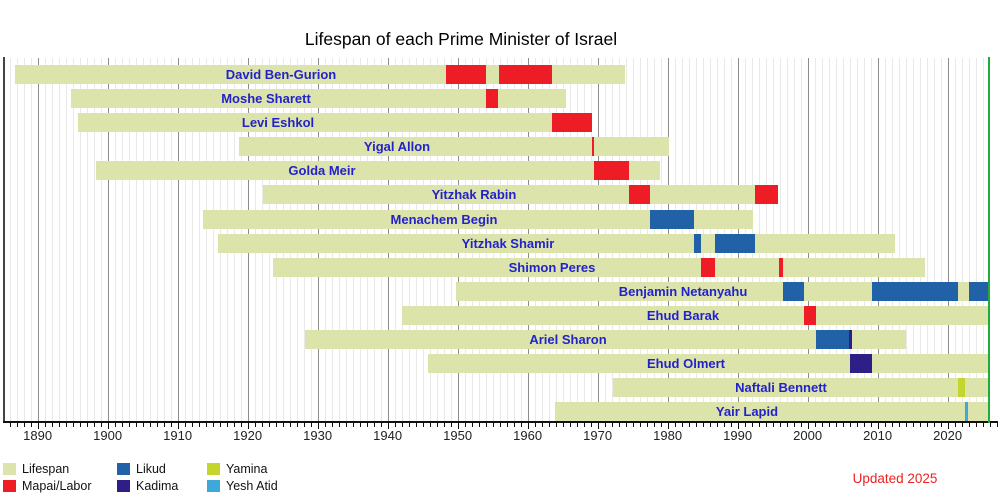 The image size is (1000, 500). I want to click on legend-swatch-likud, so click(123, 469).